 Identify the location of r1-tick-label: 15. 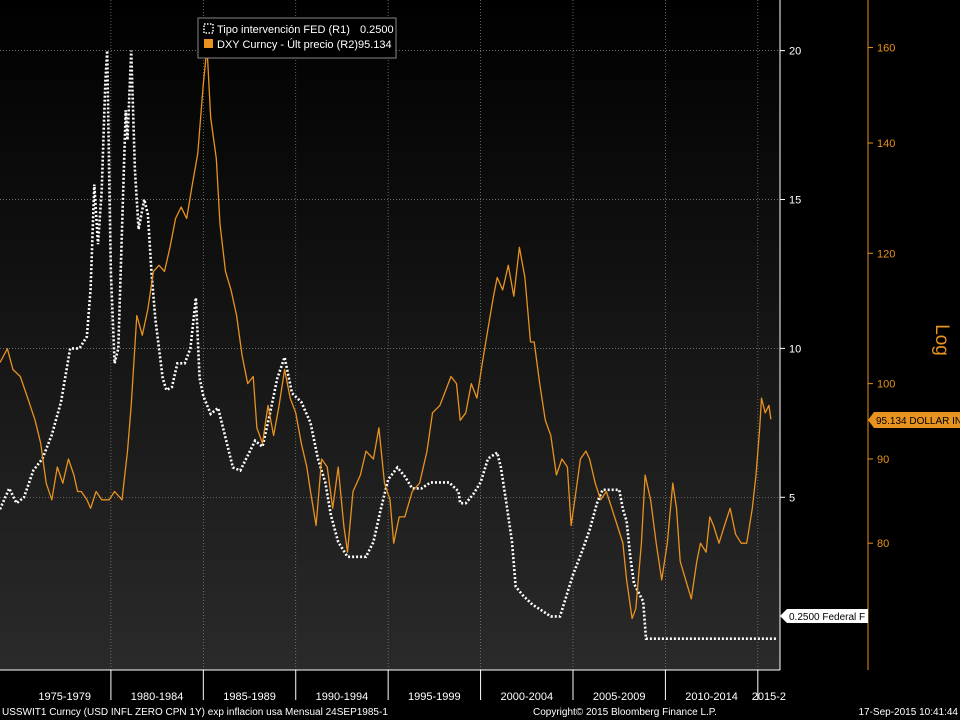
(795, 201).